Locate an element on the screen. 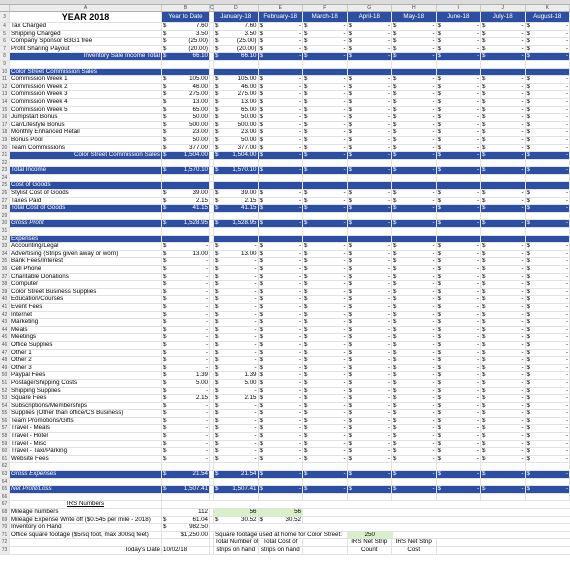  row-number: 68 is located at coordinates (5, 512).